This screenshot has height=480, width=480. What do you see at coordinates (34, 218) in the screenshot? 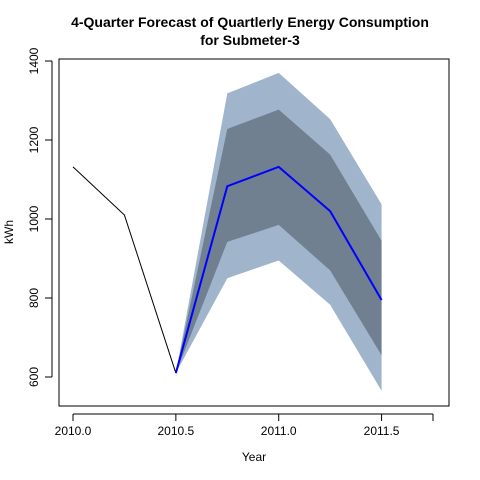
I see `y-tick-label: 1000` at bounding box center [34, 218].